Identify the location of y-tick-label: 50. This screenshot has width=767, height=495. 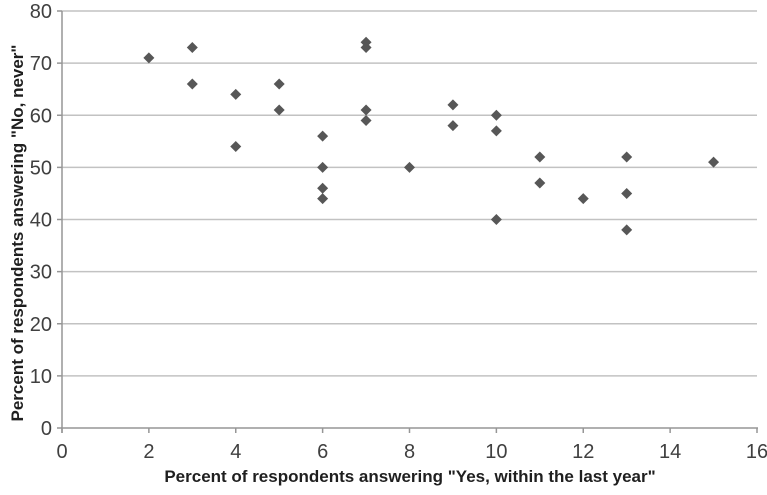
(41, 168).